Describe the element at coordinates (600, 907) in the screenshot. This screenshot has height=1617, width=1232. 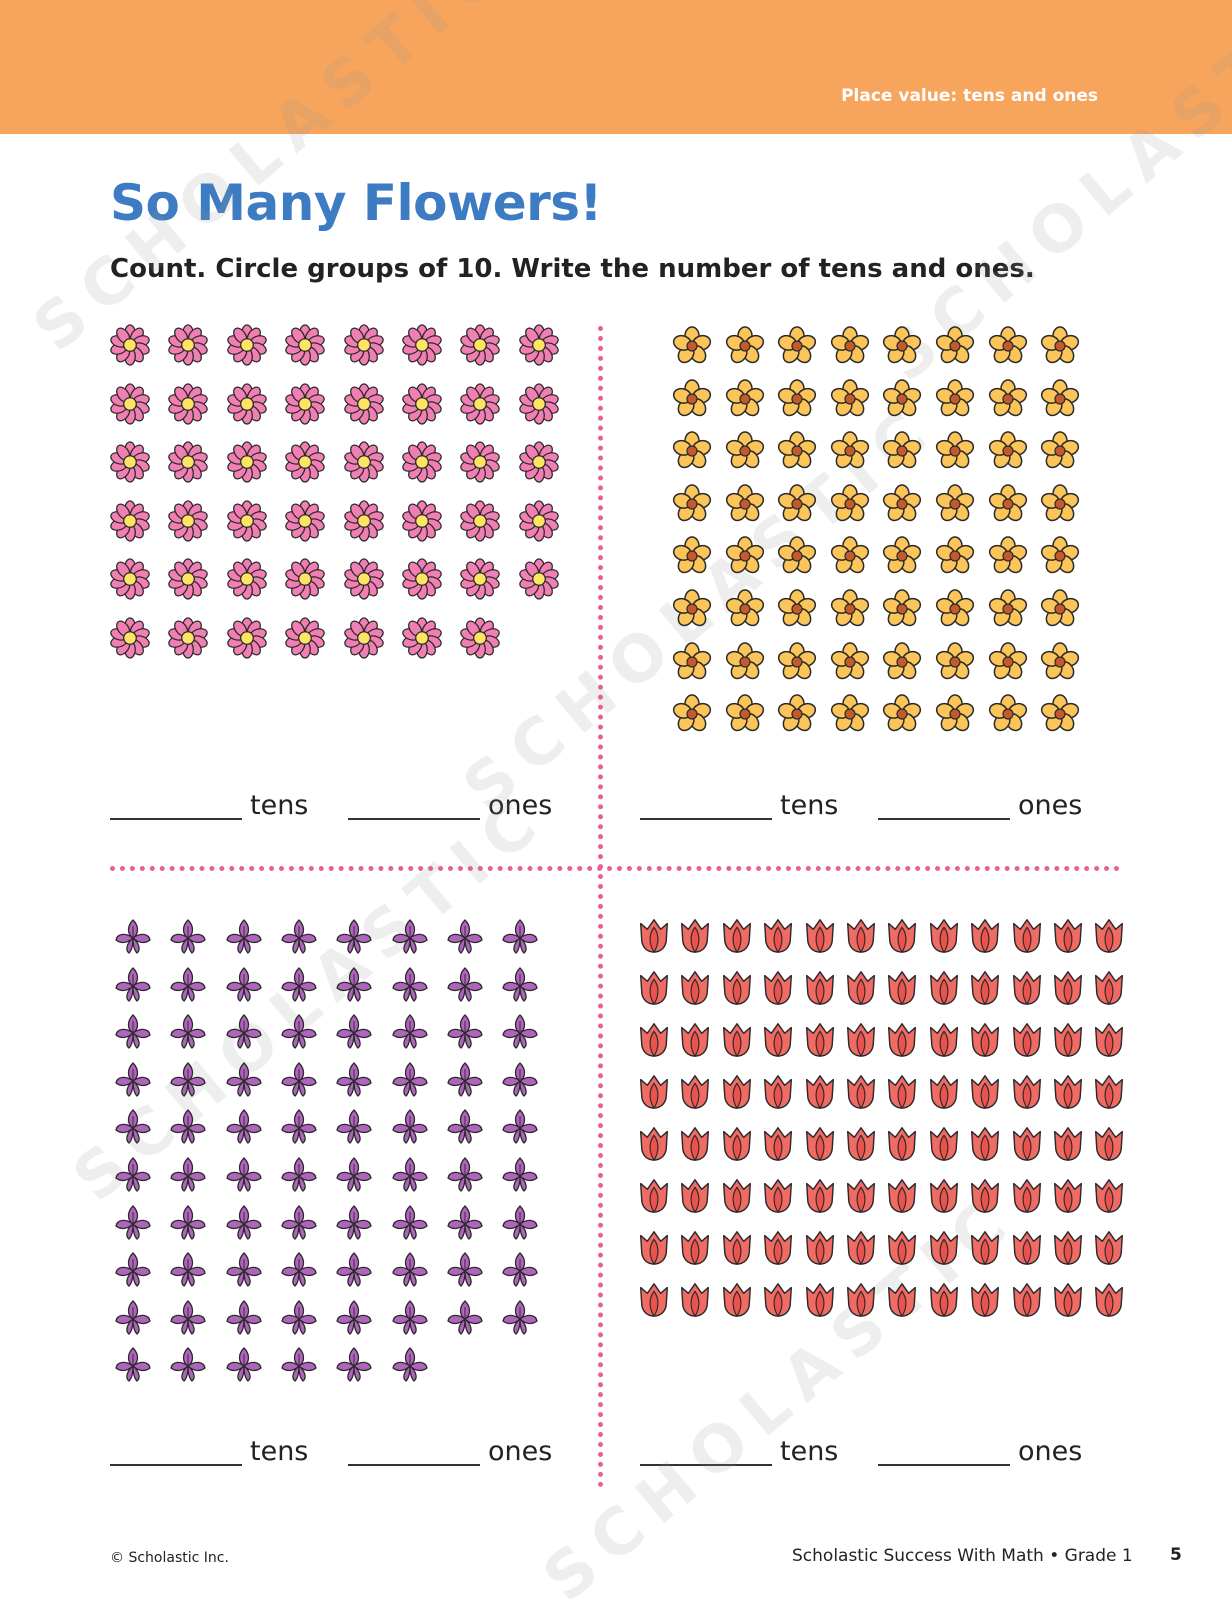
I see `vertical-divider` at that location.